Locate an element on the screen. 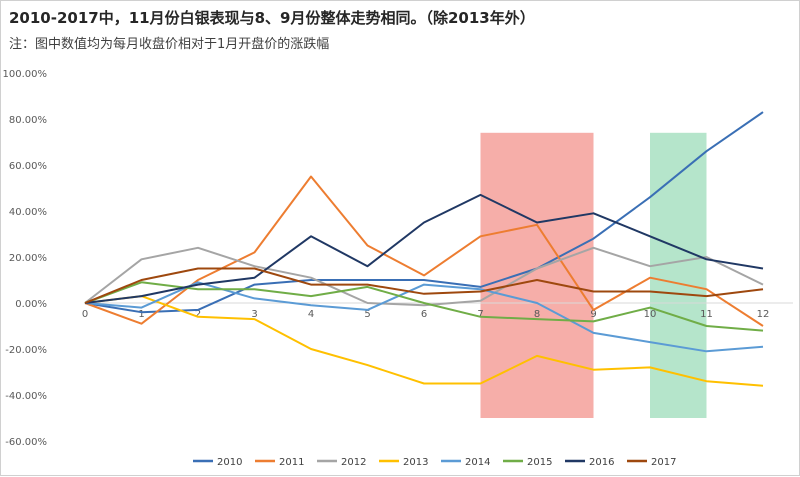 This screenshot has height=477, width=800. y-tick-label: 100.00% is located at coordinates (25, 74).